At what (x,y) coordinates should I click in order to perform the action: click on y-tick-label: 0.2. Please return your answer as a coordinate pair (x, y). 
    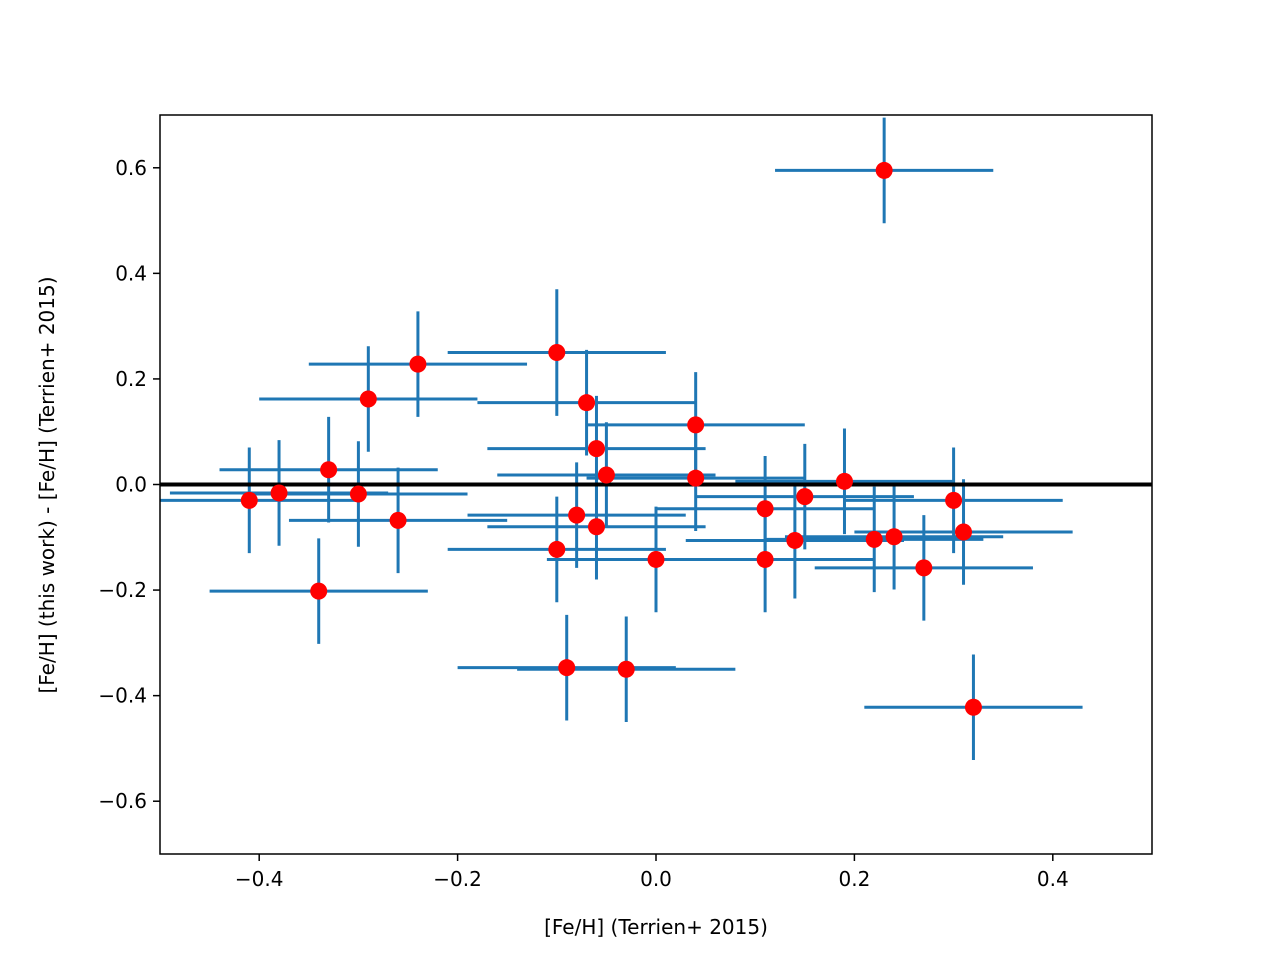
    Looking at the image, I should click on (131, 379).